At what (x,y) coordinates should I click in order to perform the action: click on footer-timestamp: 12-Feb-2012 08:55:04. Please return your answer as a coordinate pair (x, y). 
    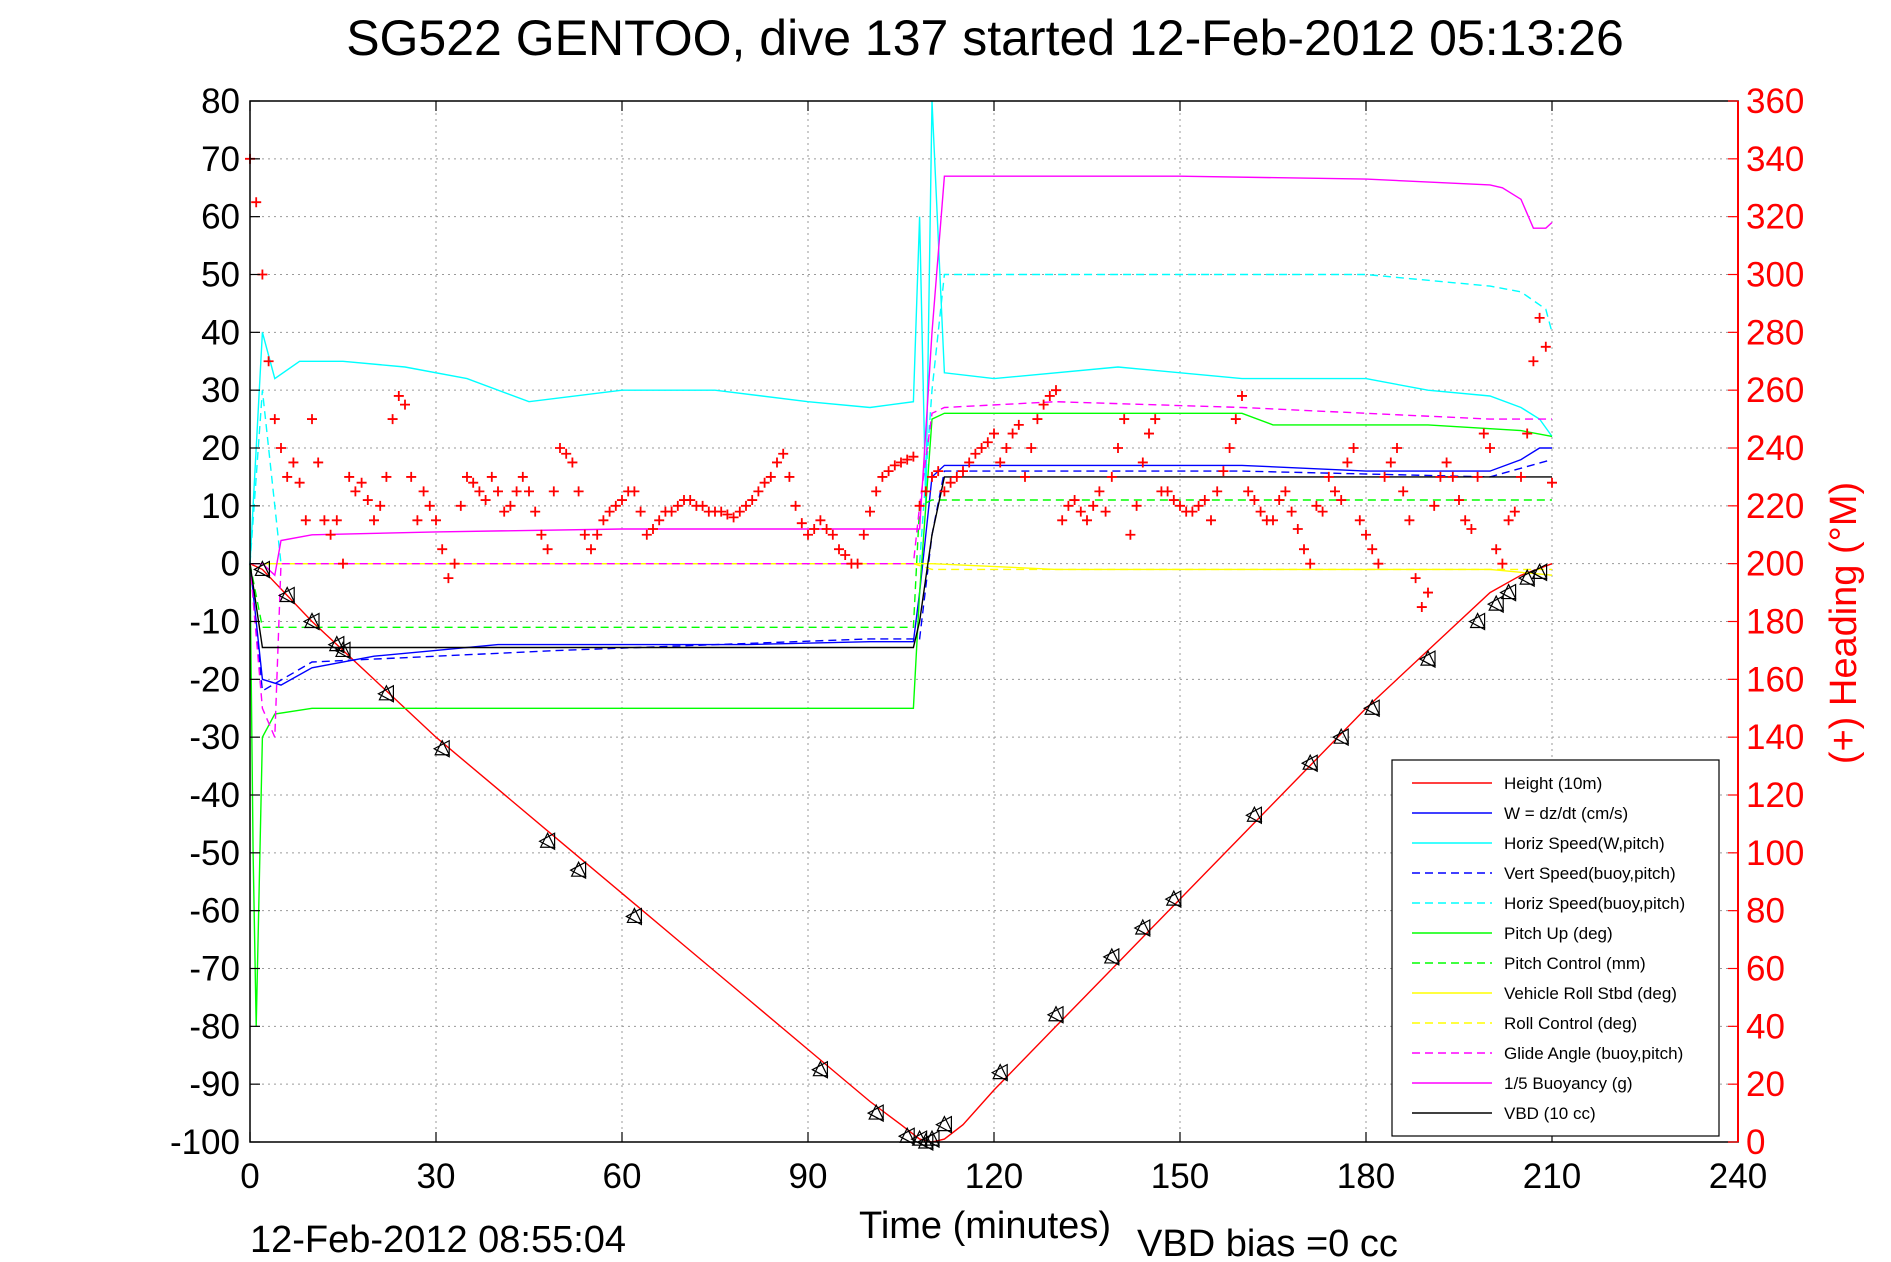
    Looking at the image, I should click on (438, 1240).